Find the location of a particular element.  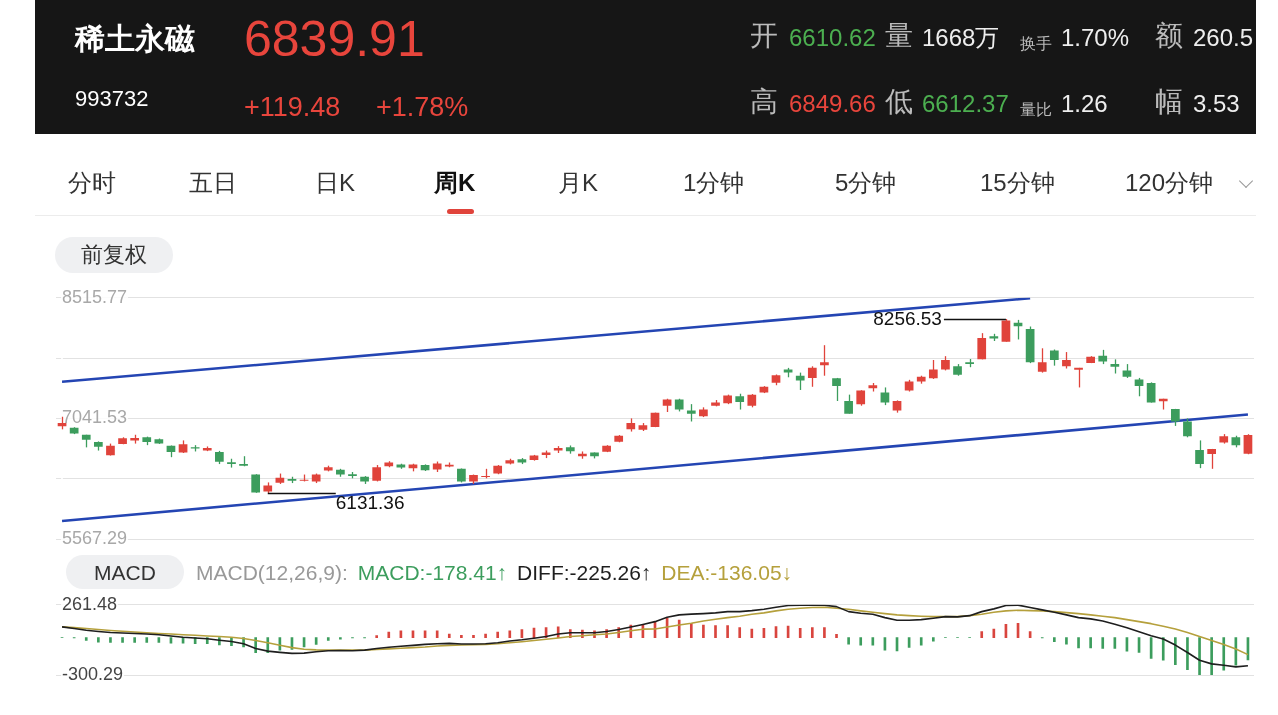

text: 月K is located at coordinates (578, 182).